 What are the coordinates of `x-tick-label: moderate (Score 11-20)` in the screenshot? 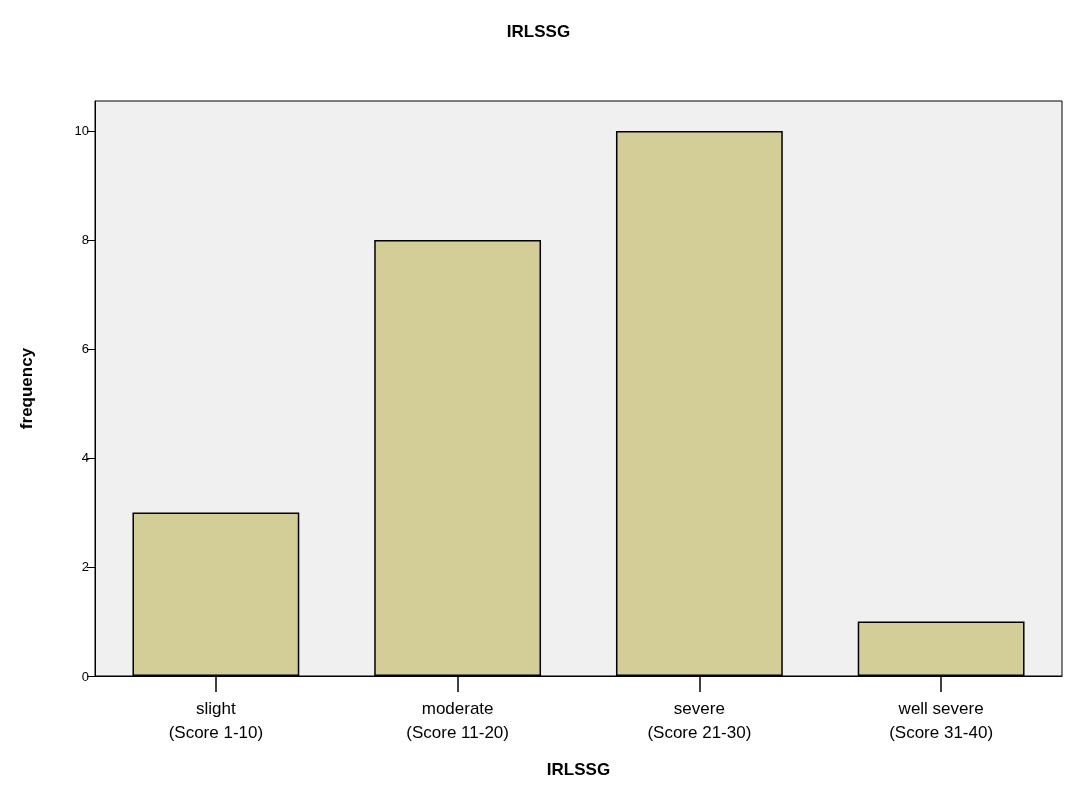 It's located at (457, 720).